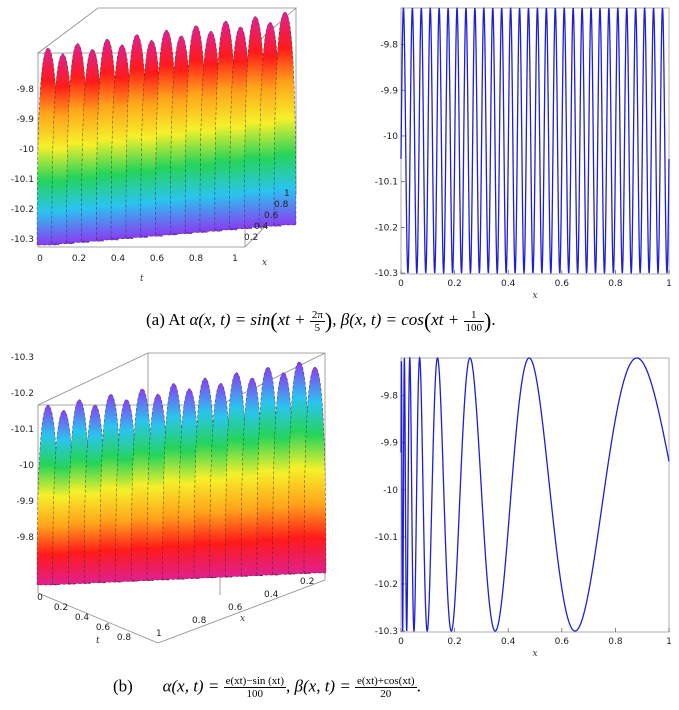 The image size is (679, 710). Describe the element at coordinates (445, 319) in the screenshot. I see `caption-a-beta-arg: xt +` at that location.